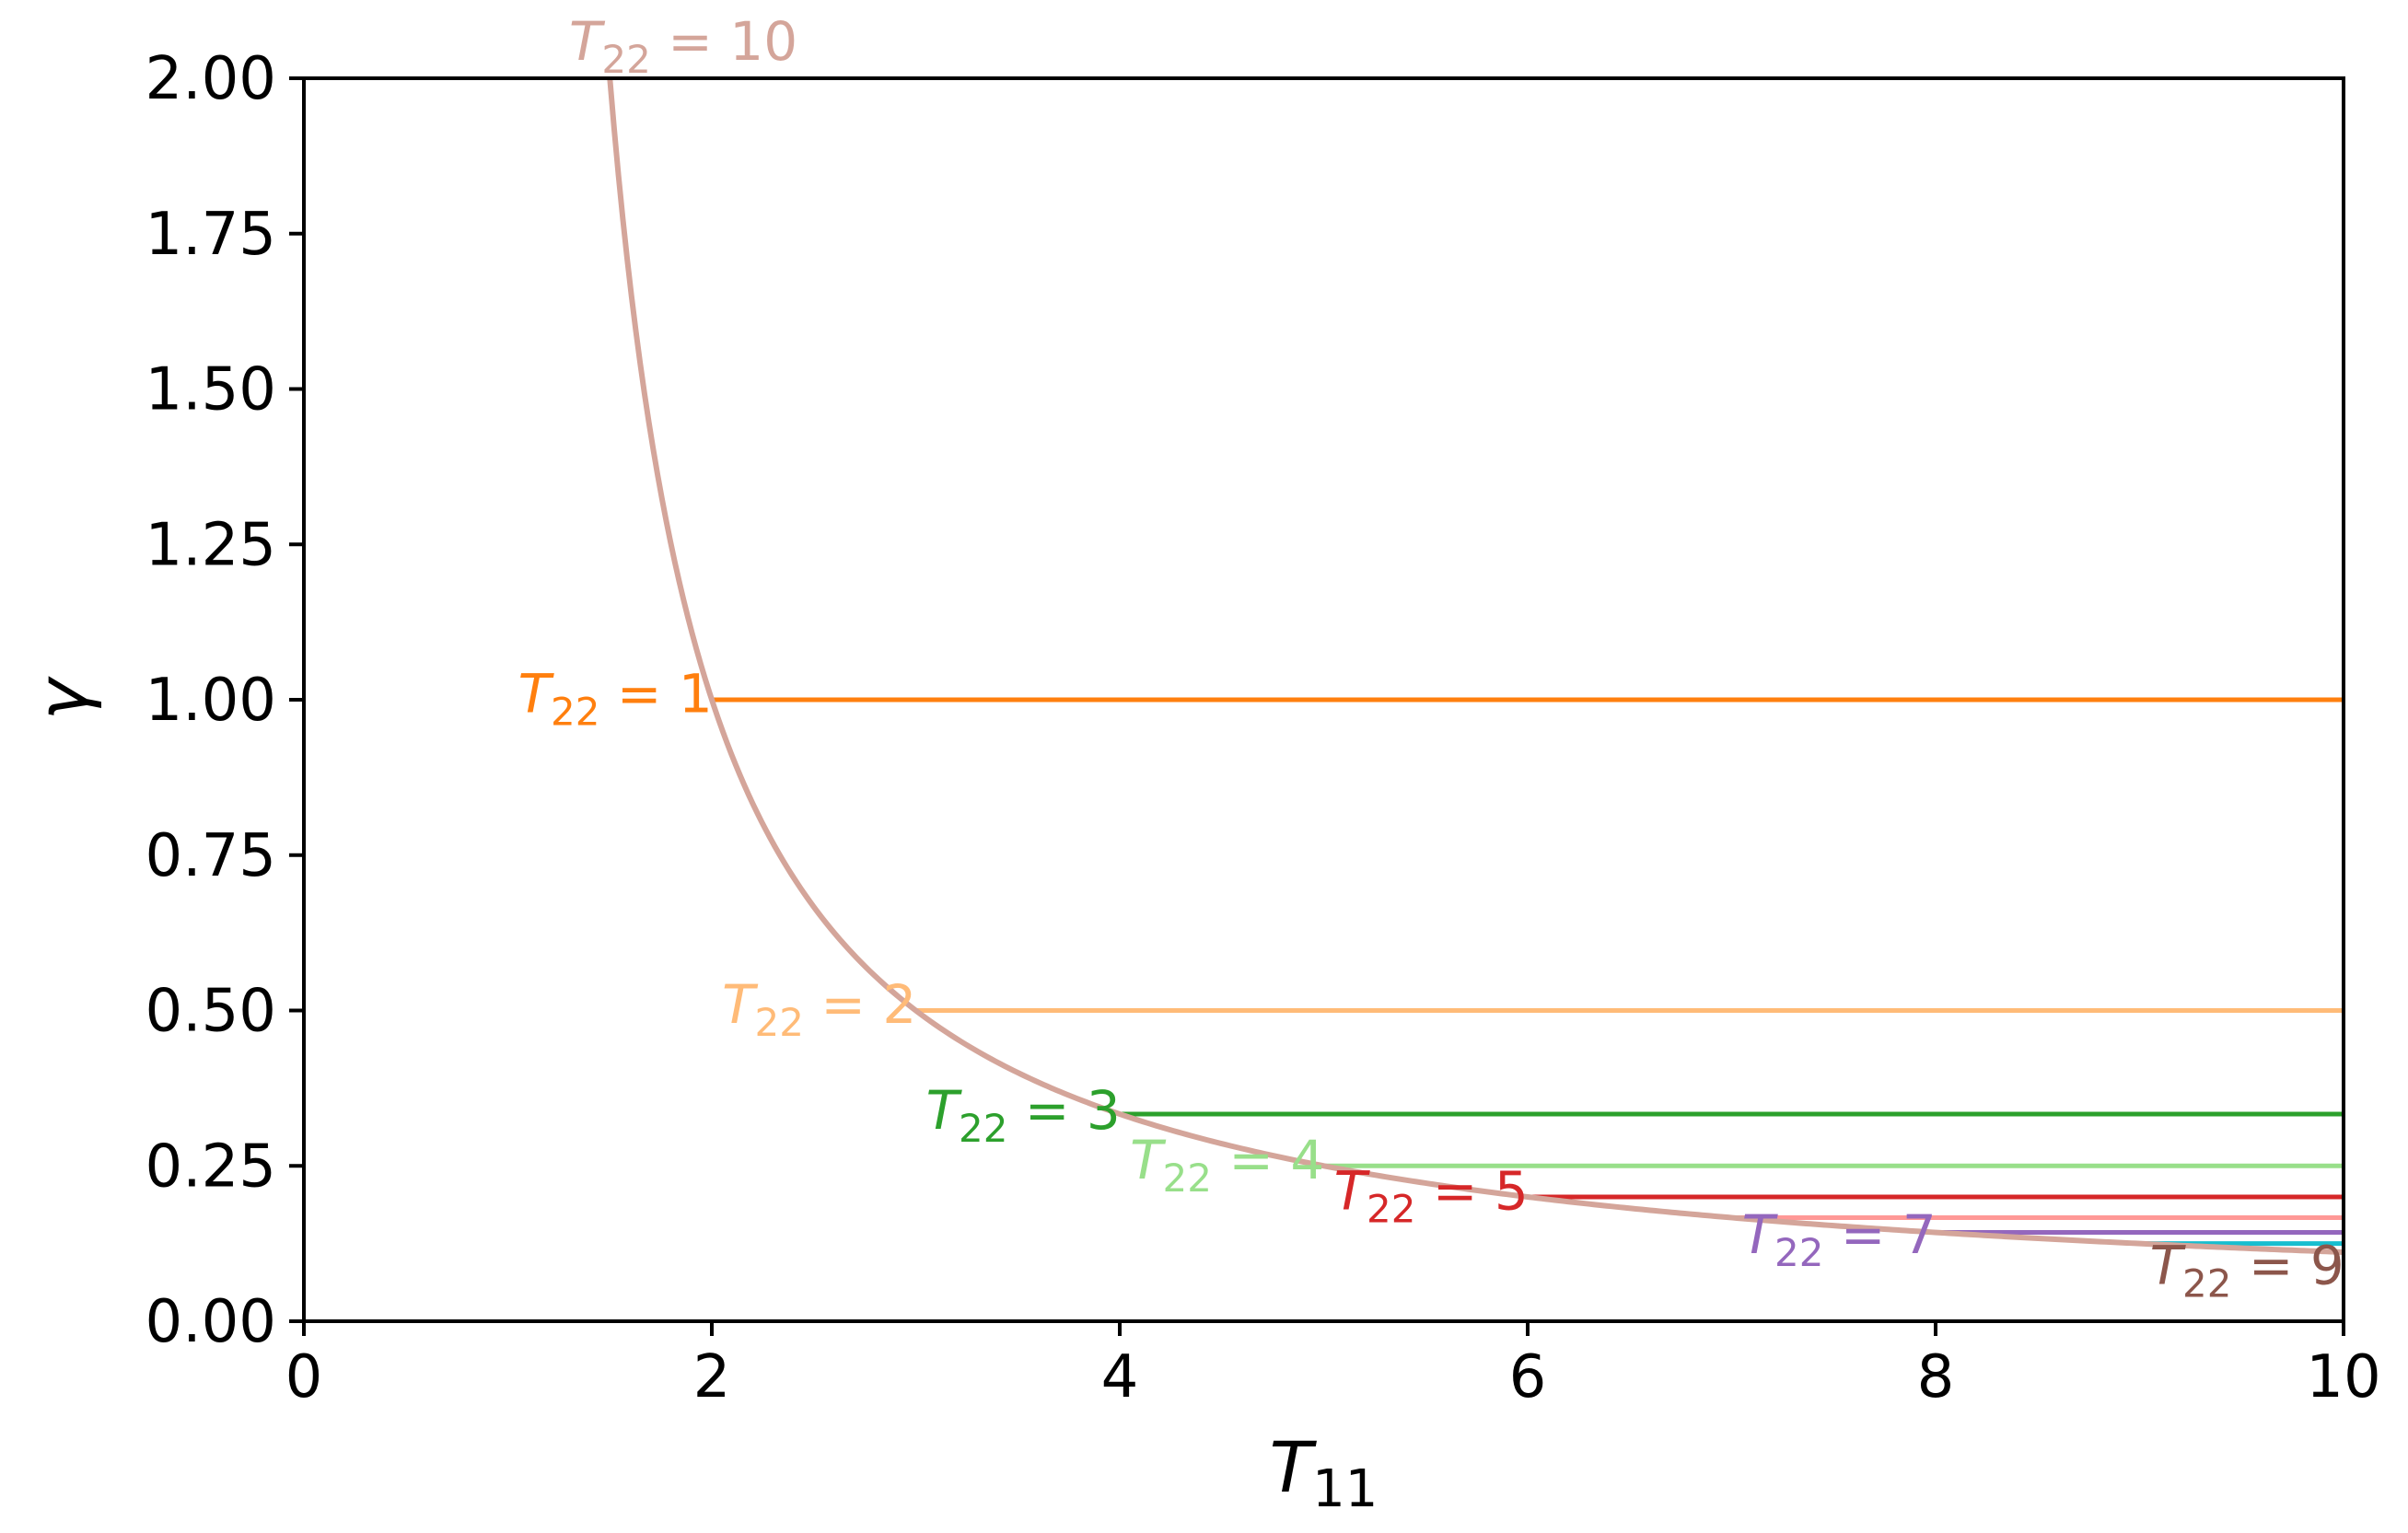  I want to click on x-axis-title-main: T, so click(1294, 1467).